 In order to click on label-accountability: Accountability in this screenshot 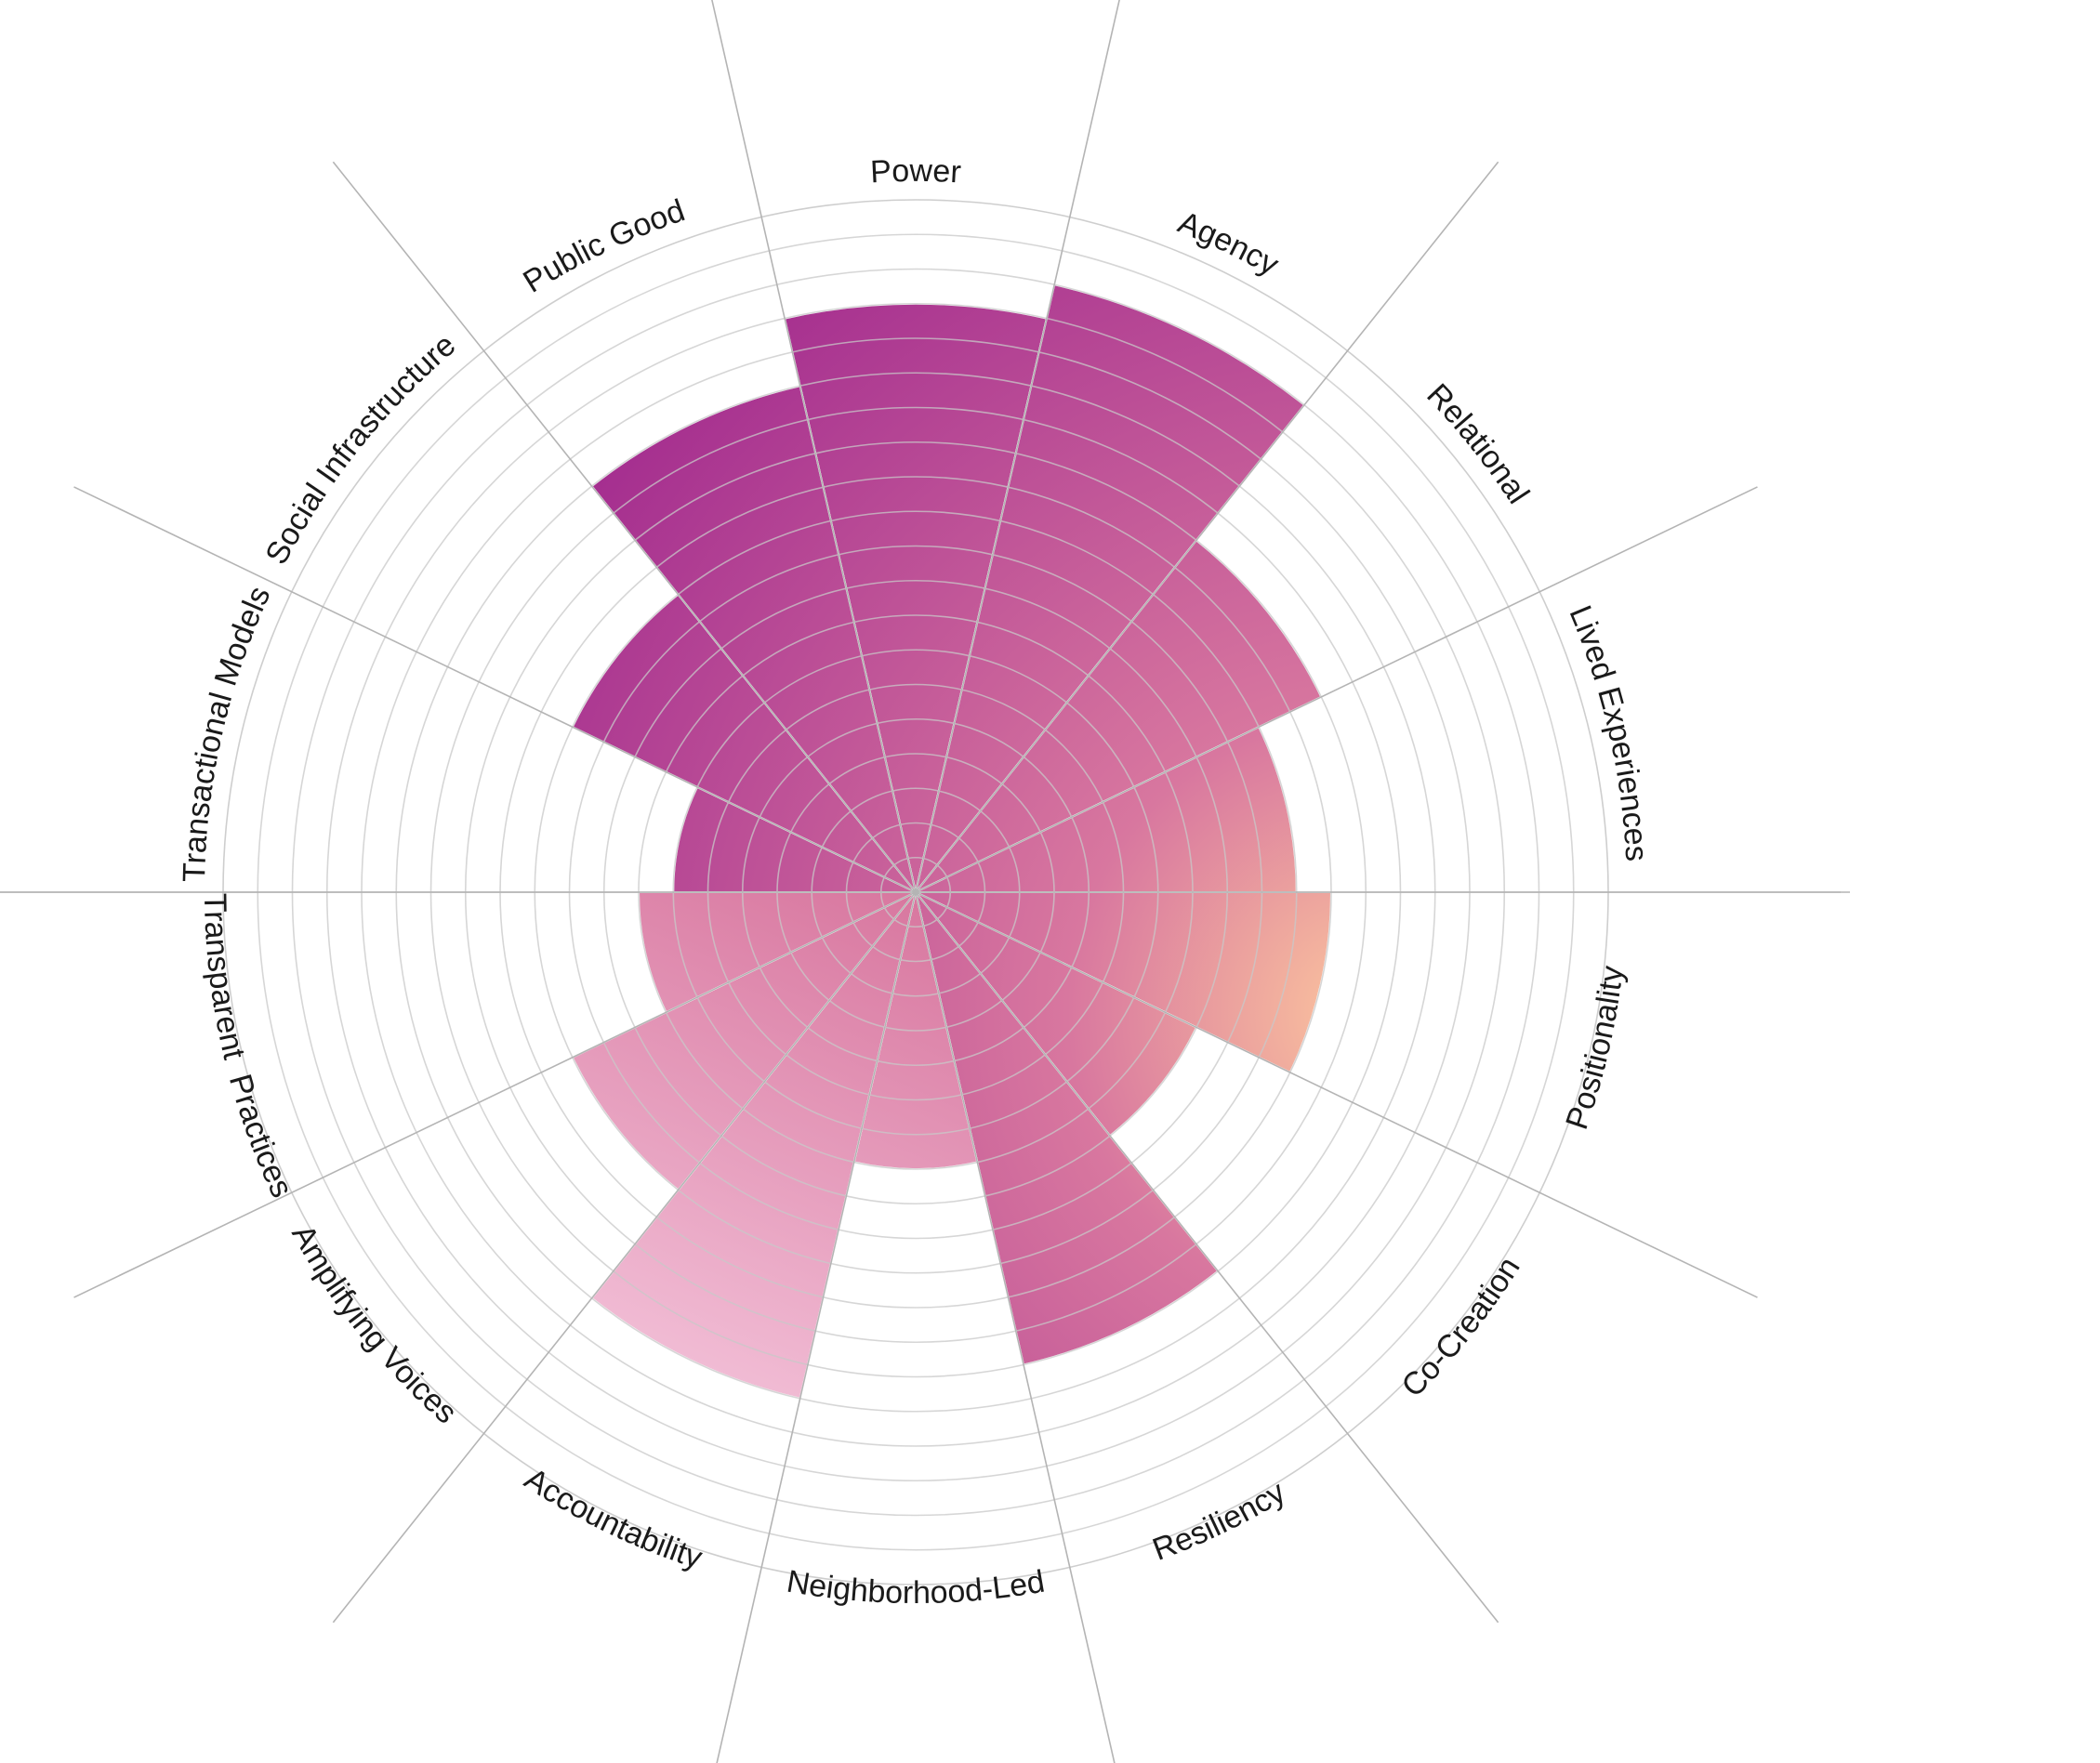, I will do `click(613, 1518)`.